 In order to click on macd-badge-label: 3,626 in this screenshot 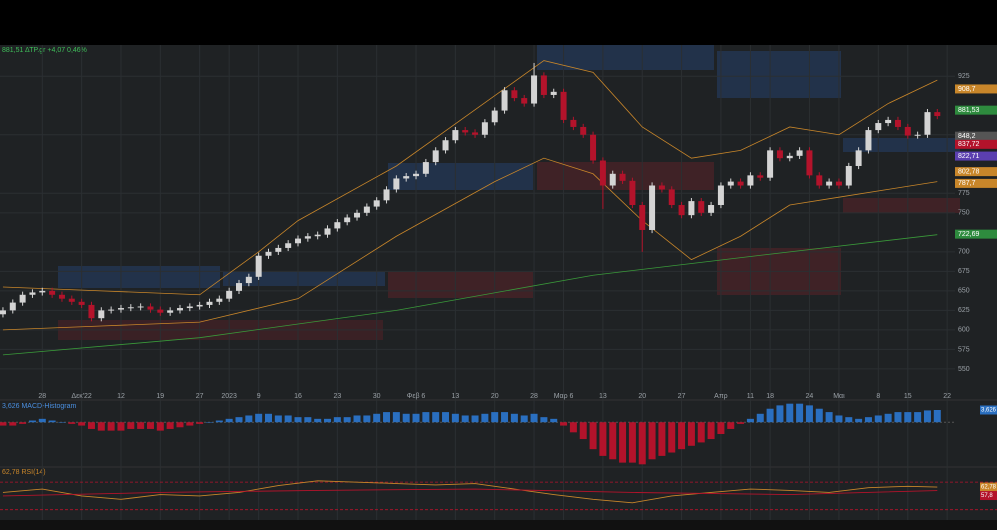, I will do `click(989, 411)`.